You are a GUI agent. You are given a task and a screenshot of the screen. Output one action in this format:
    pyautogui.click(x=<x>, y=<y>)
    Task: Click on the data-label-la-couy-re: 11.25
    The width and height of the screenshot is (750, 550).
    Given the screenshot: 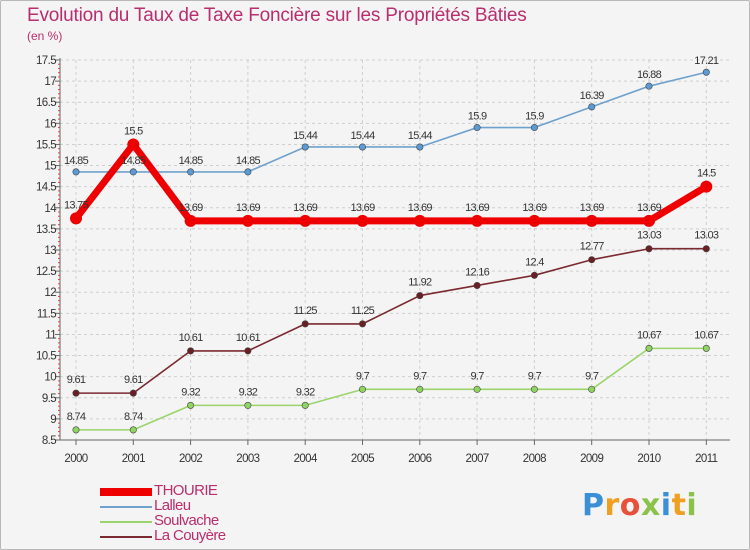 What is the action you would take?
    pyautogui.click(x=306, y=311)
    